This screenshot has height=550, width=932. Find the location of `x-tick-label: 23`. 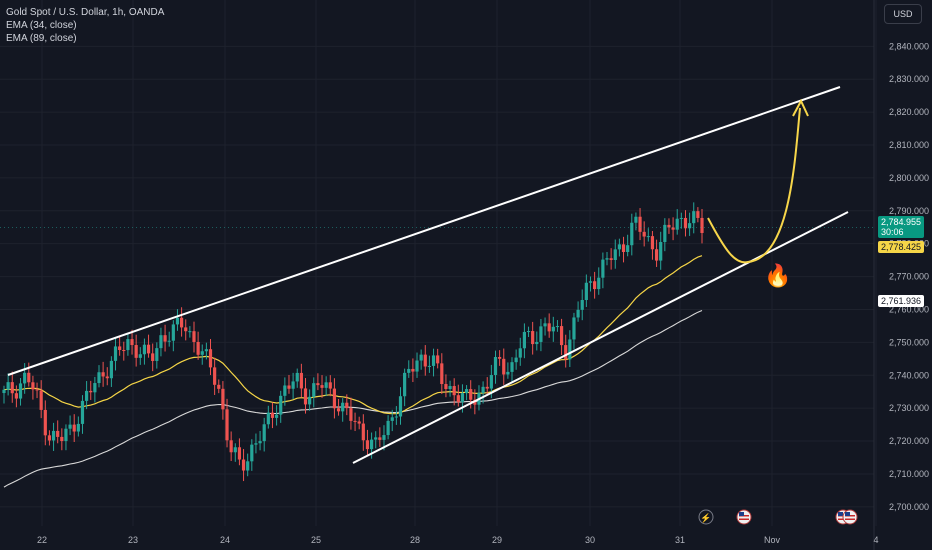

x-tick-label: 23 is located at coordinates (133, 540).